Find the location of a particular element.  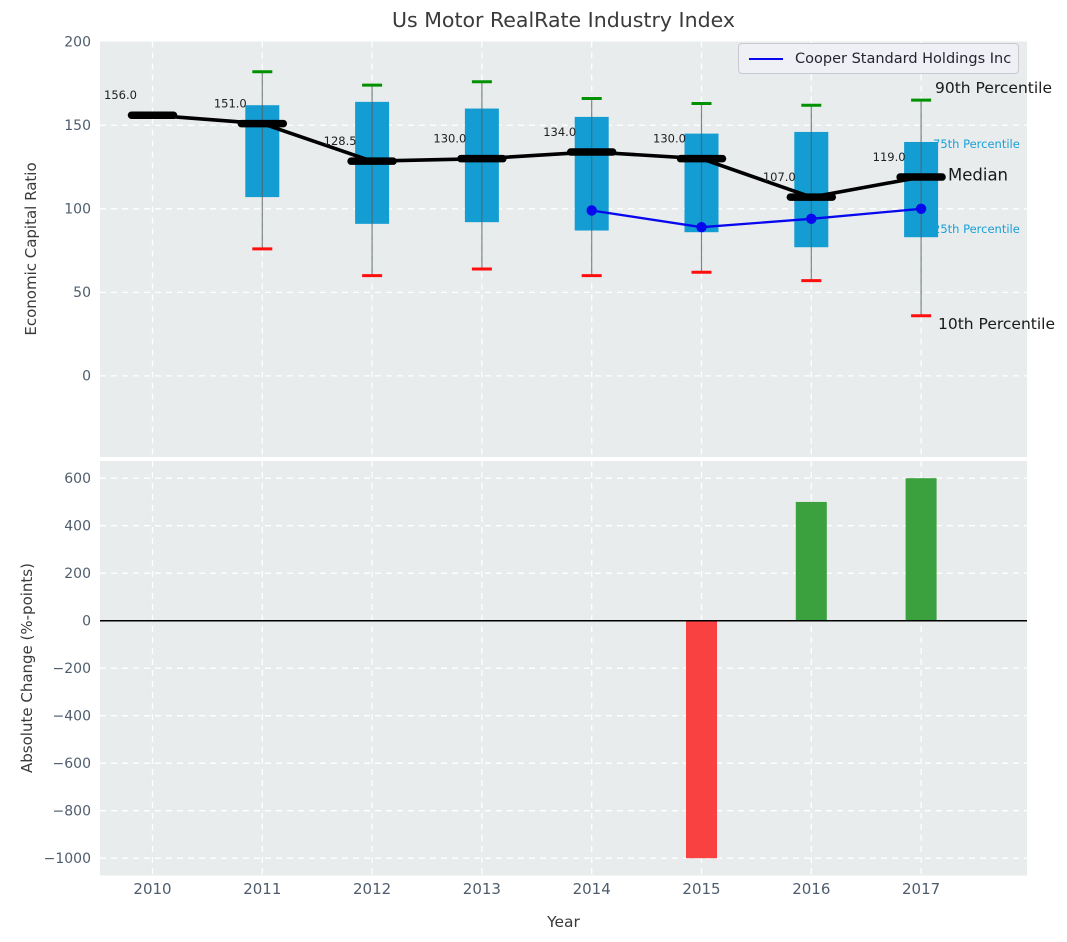

annotation-10th-percentile: 10th Percentile is located at coordinates (997, 324).